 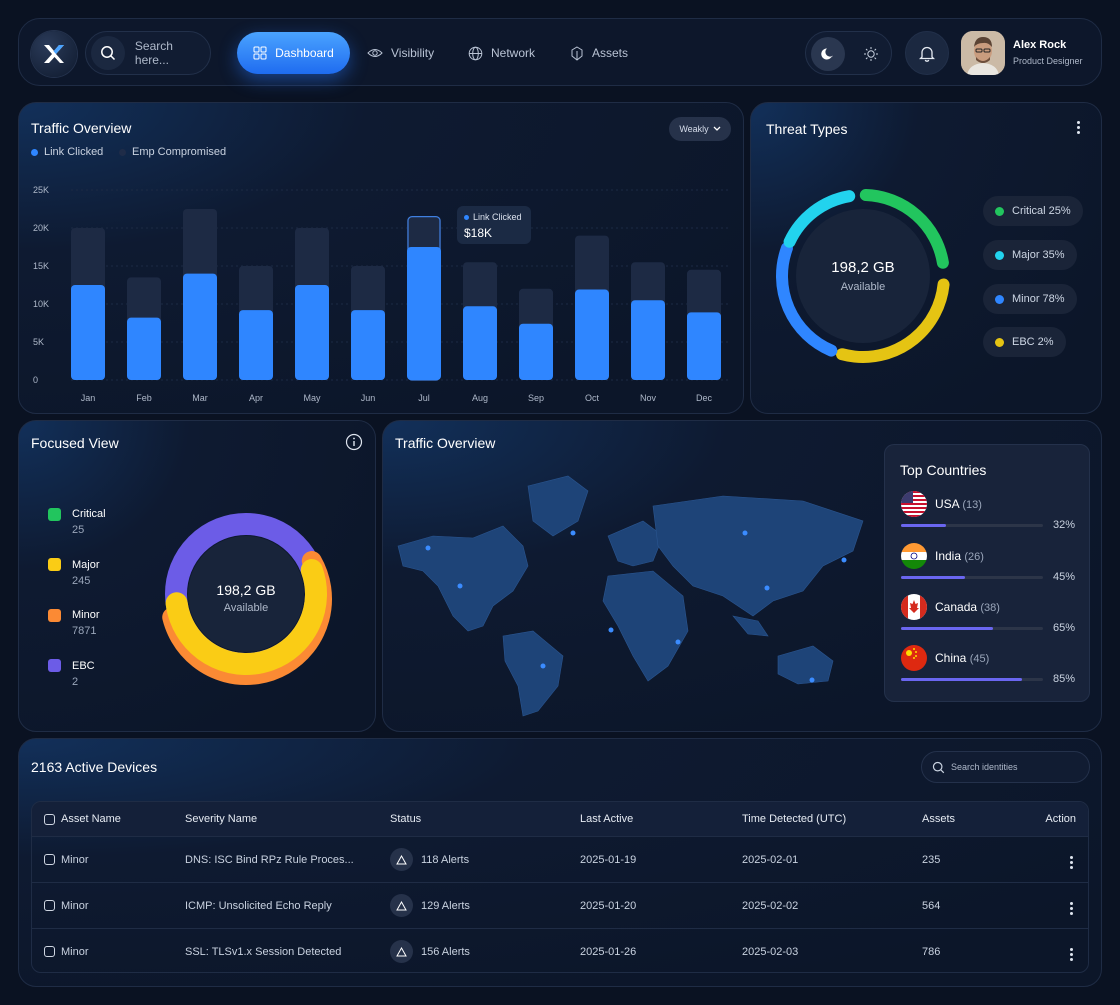 What do you see at coordinates (81, 128) in the screenshot?
I see `traffic-title: Traffic Overview` at bounding box center [81, 128].